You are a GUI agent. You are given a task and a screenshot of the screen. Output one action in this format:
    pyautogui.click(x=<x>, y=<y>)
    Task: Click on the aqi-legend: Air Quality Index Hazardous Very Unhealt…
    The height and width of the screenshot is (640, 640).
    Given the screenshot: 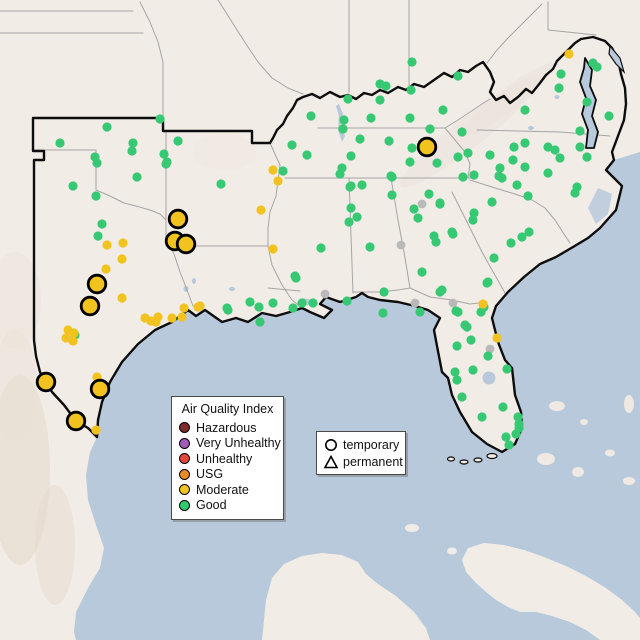 What is the action you would take?
    pyautogui.click(x=227, y=458)
    